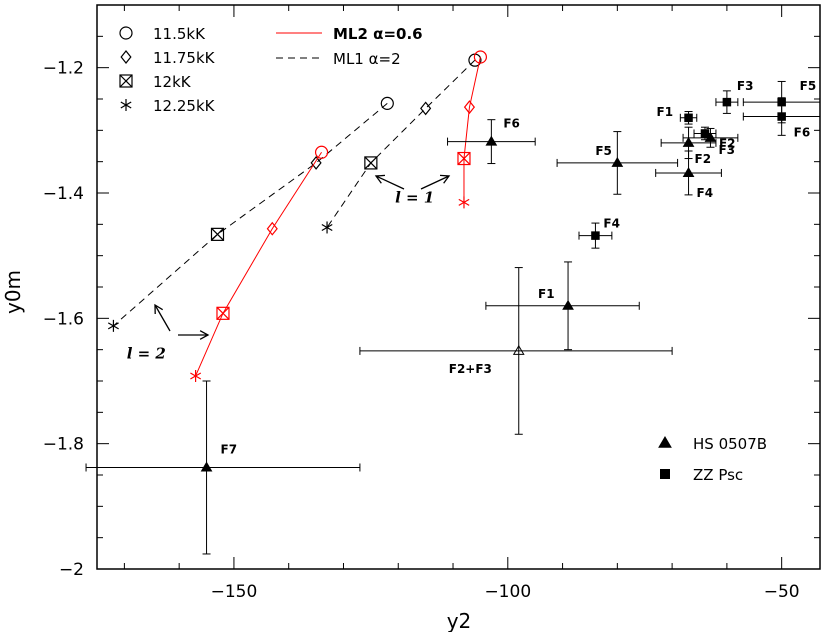 This screenshot has height=632, width=830. What do you see at coordinates (172, 82) in the screenshot?
I see `legend-temperature-label: 12kK` at bounding box center [172, 82].